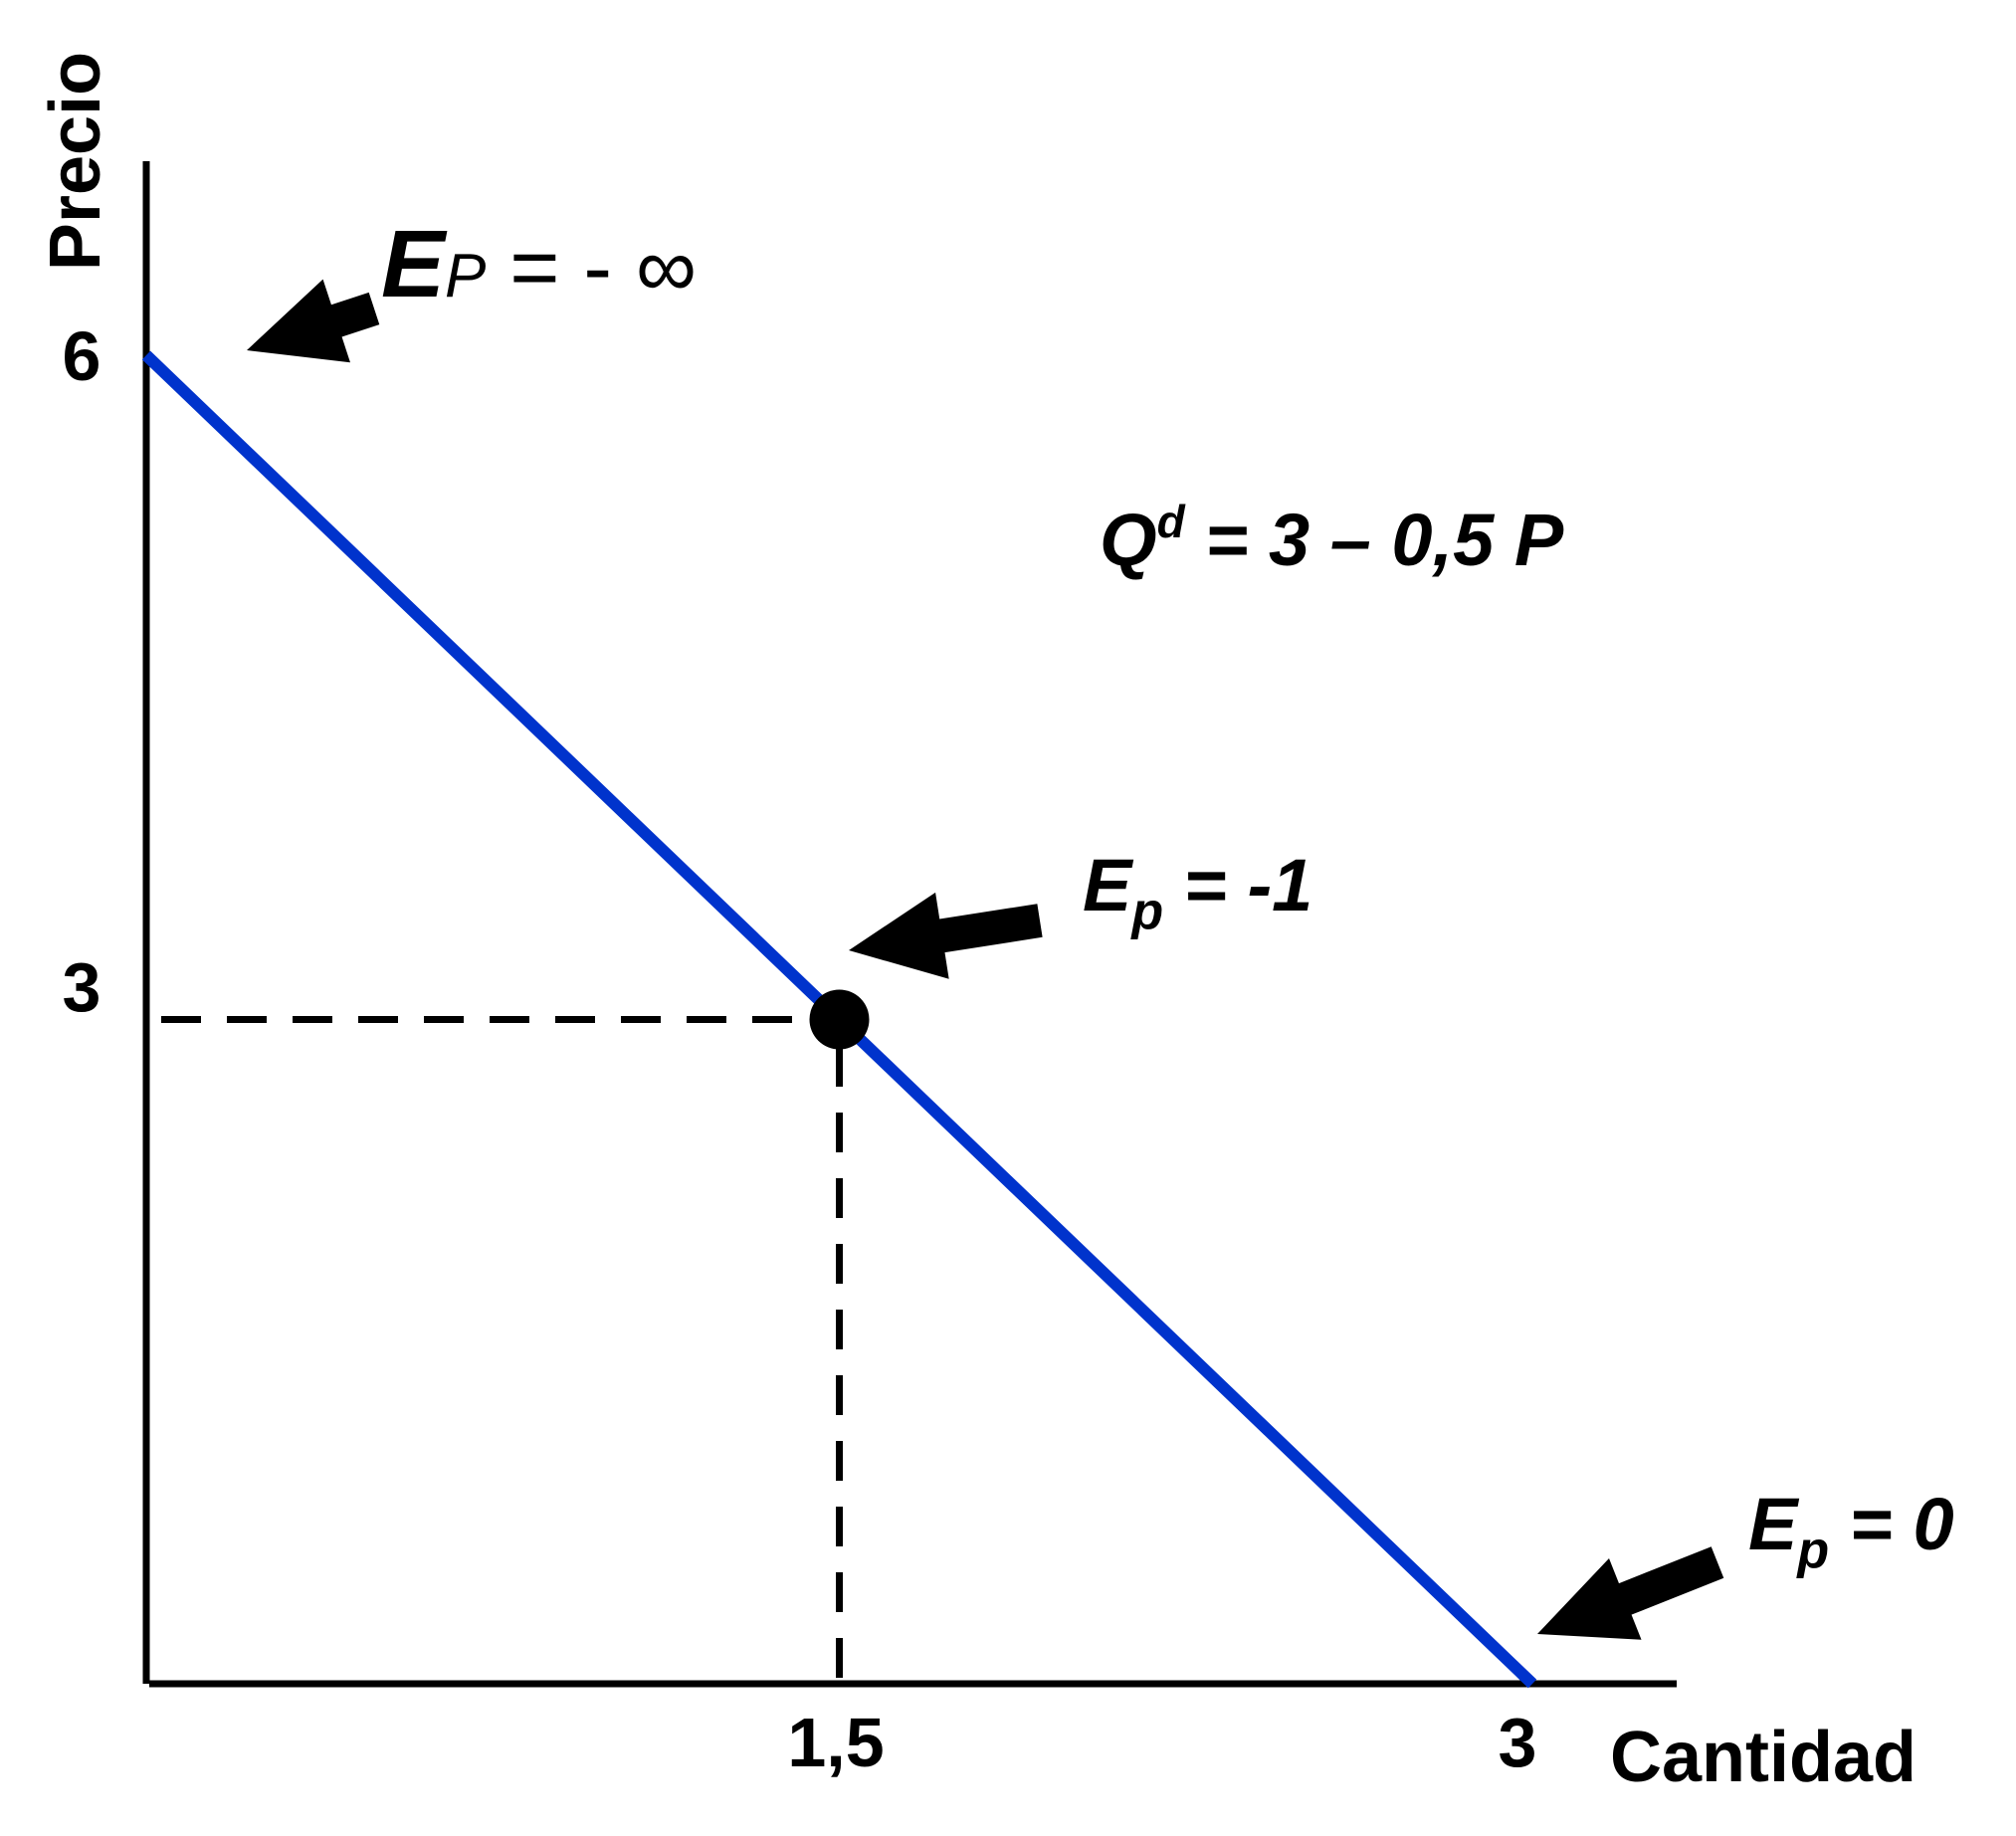 The height and width of the screenshot is (1836, 2016). Describe the element at coordinates (1763, 1757) in the screenshot. I see `x-axis-label: Cantidad` at that location.